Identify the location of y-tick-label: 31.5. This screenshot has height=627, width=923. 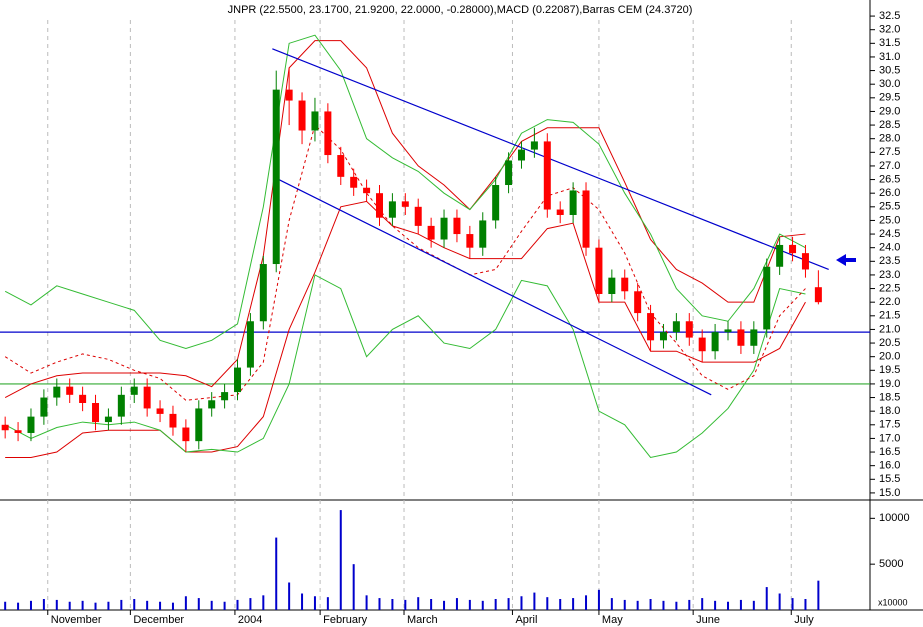
(889, 43).